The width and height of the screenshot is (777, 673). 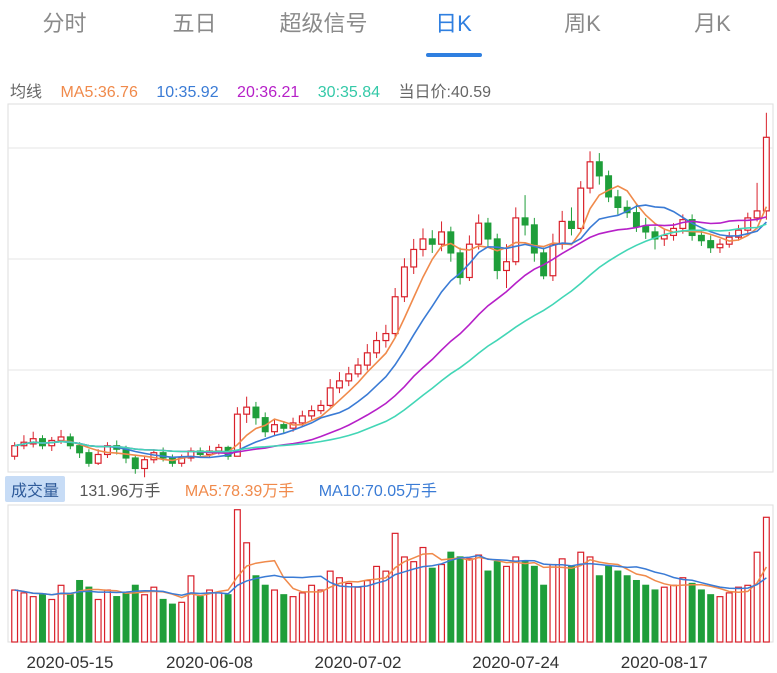 I want to click on tab-weekly-k: 周K, so click(x=582, y=23).